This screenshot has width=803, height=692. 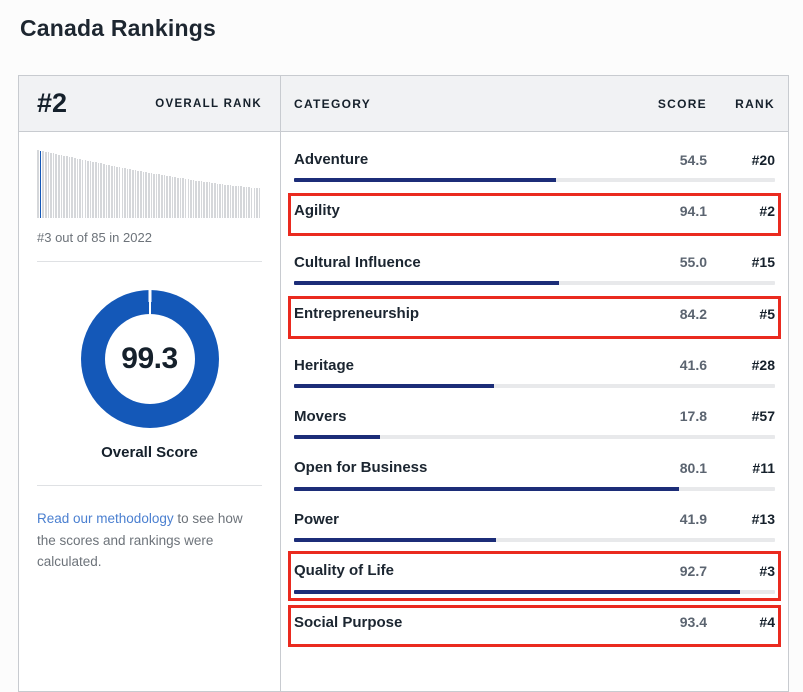 I want to click on overall-rank-header: #2 OVERALL RANK, so click(x=150, y=103).